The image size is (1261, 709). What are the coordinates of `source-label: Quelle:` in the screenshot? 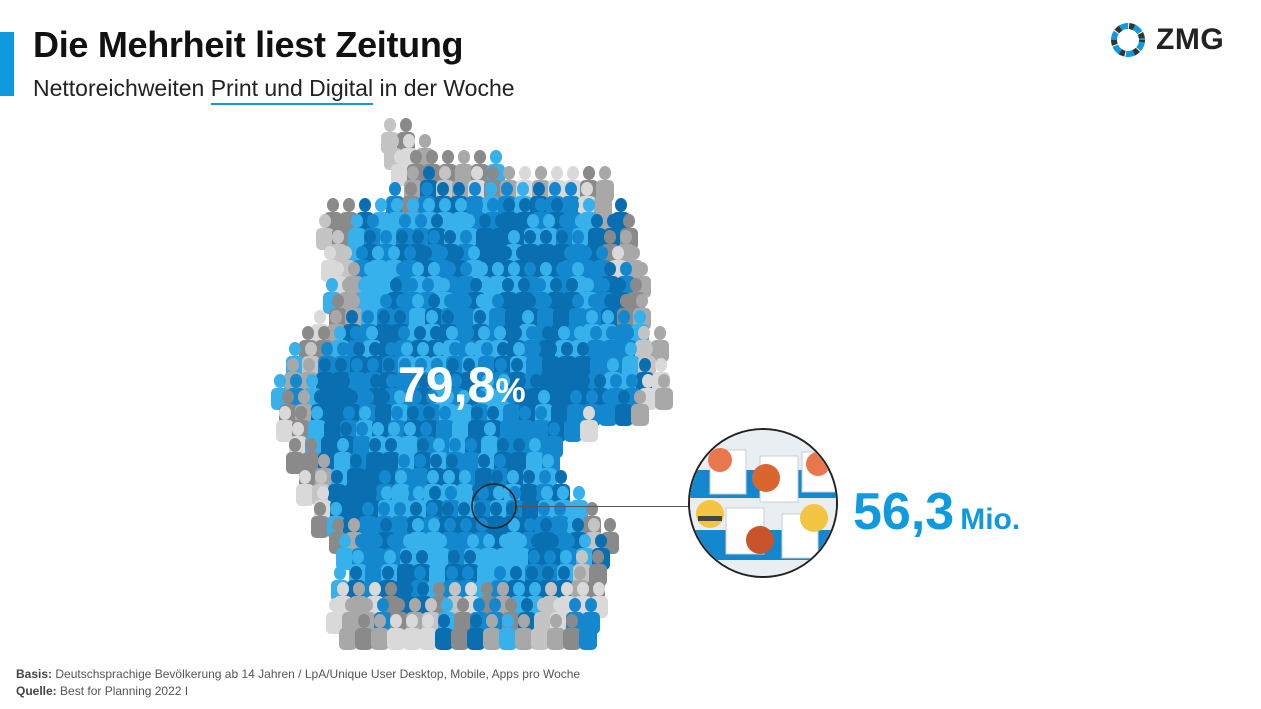 It's located at (36, 691).